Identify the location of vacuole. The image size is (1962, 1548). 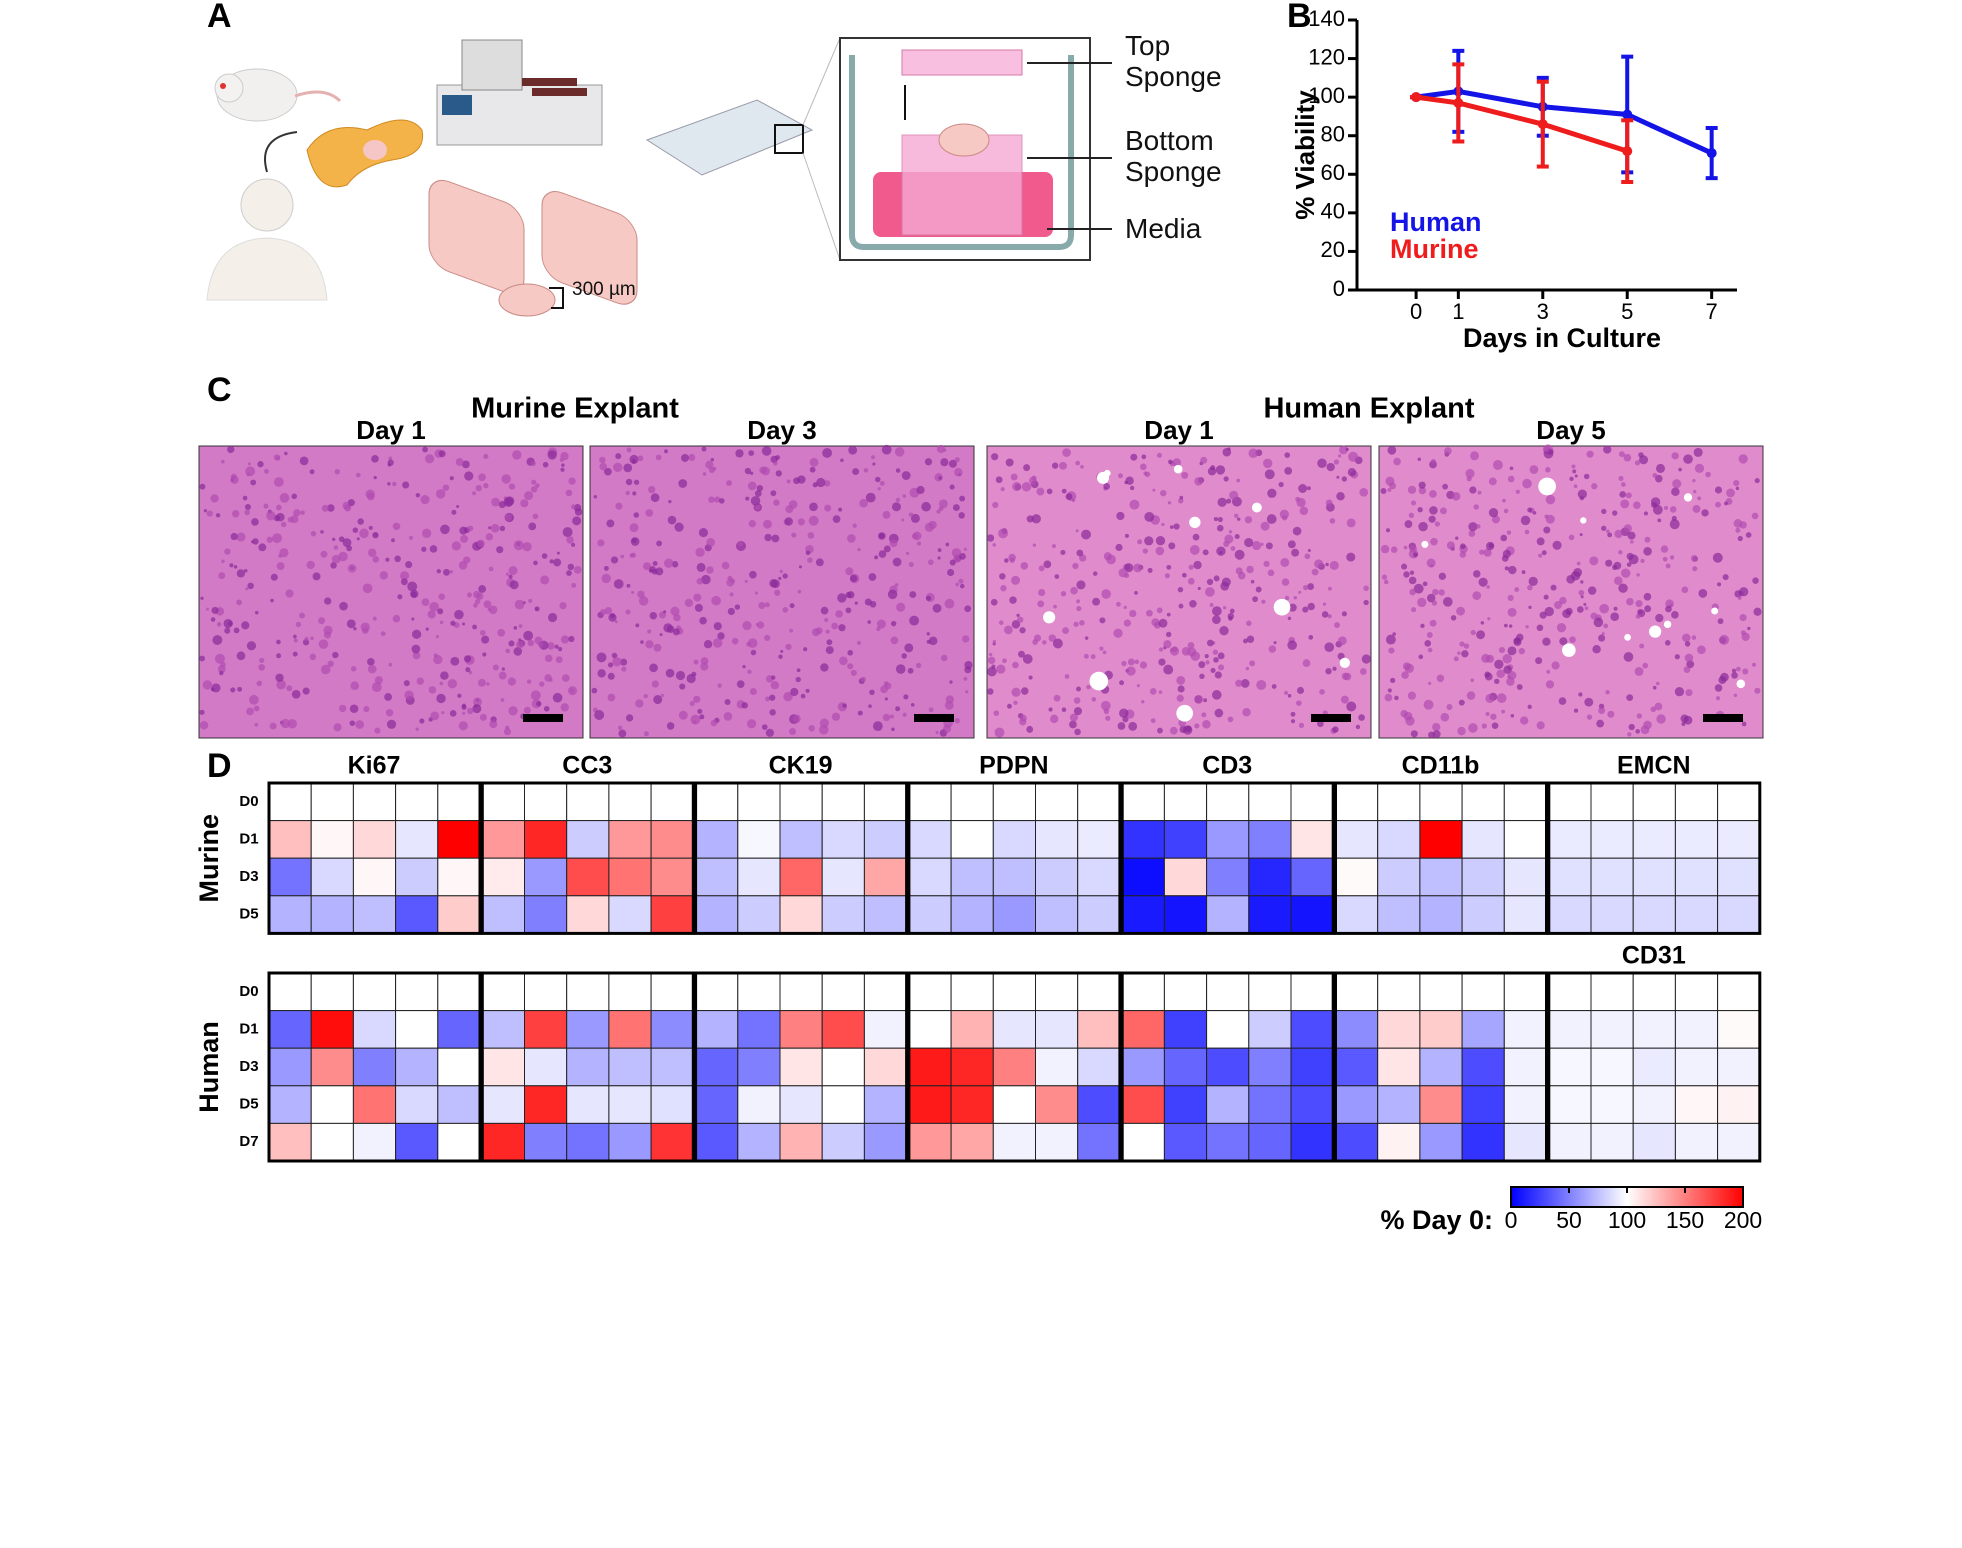
(1425, 544).